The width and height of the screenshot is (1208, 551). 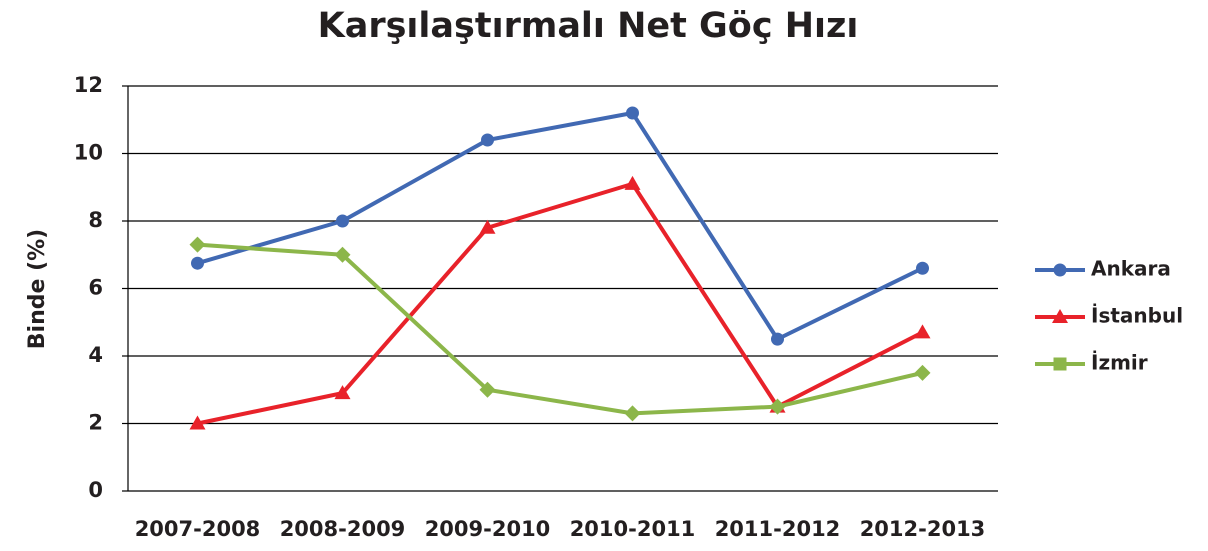 What do you see at coordinates (1131, 269) in the screenshot?
I see `legend-label: Ankara` at bounding box center [1131, 269].